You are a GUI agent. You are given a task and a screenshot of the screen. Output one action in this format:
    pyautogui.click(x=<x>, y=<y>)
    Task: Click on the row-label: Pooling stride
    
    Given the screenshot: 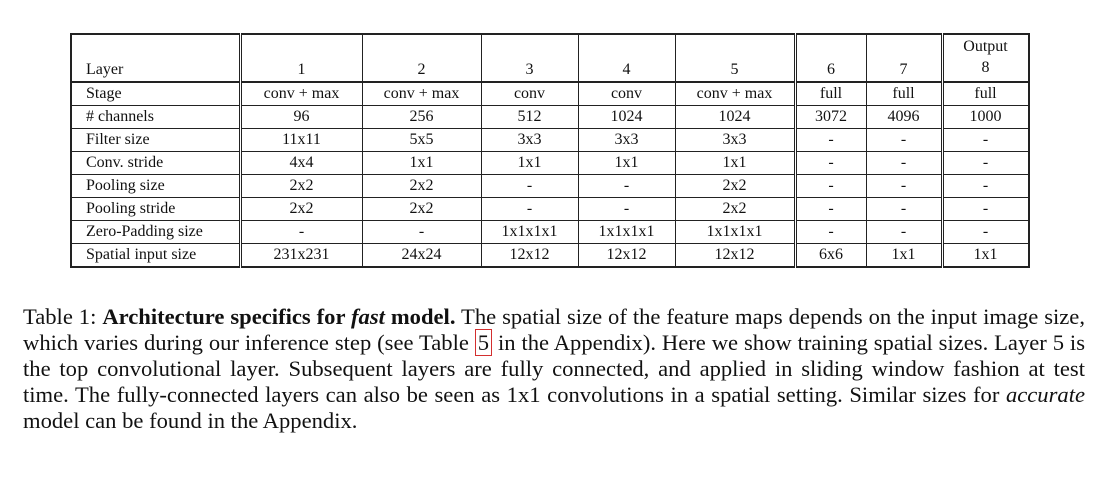 What is the action you would take?
    pyautogui.click(x=155, y=209)
    